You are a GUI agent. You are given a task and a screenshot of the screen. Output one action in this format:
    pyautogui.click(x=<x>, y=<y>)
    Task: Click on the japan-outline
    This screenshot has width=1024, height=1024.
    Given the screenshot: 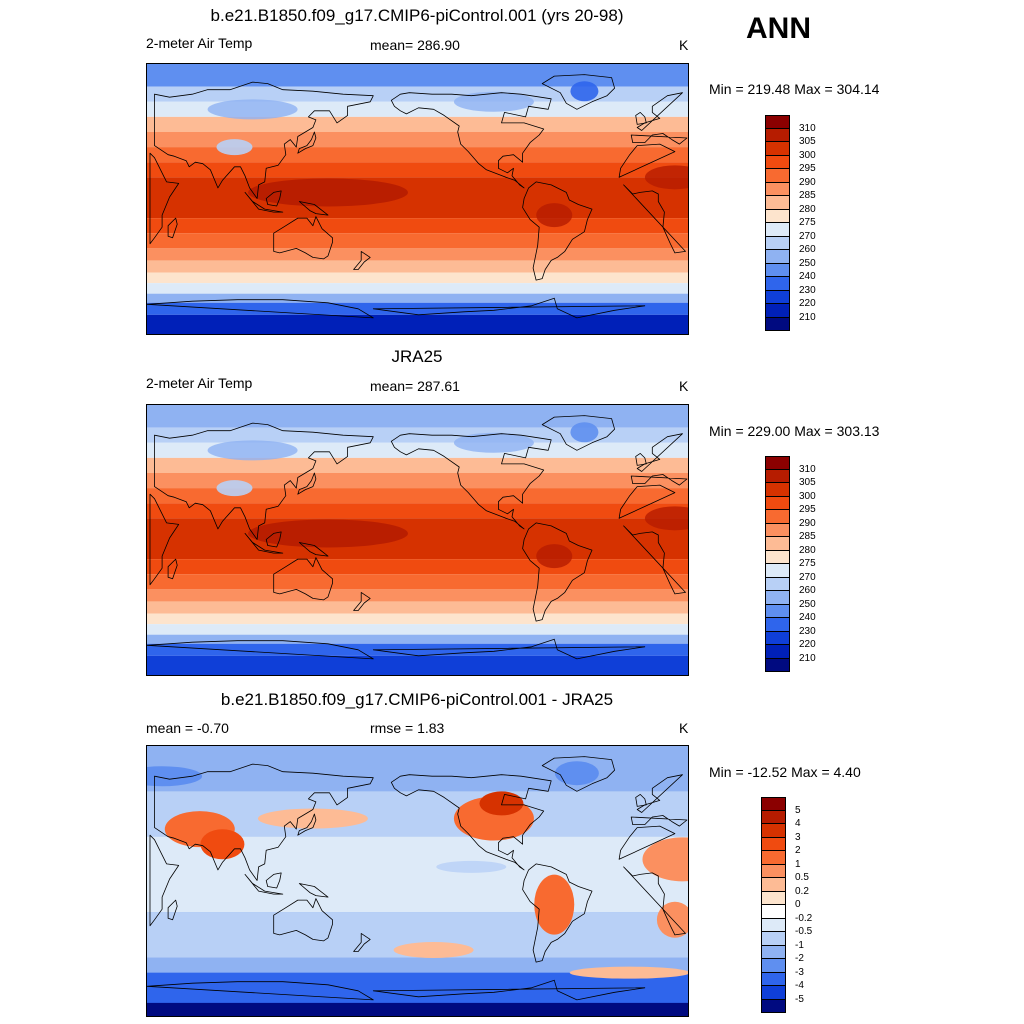 What is the action you would take?
    pyautogui.click(x=307, y=824)
    